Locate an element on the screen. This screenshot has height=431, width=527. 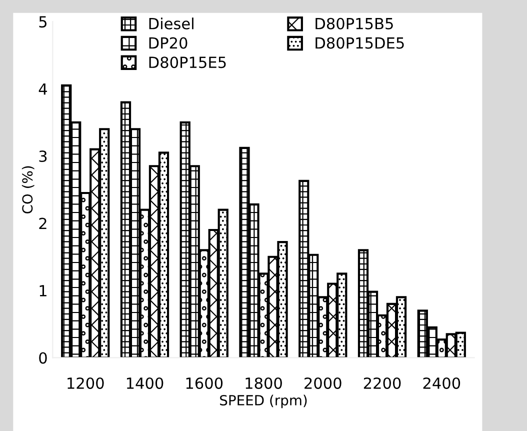
y-tick-label: 4 is located at coordinates (42, 89).